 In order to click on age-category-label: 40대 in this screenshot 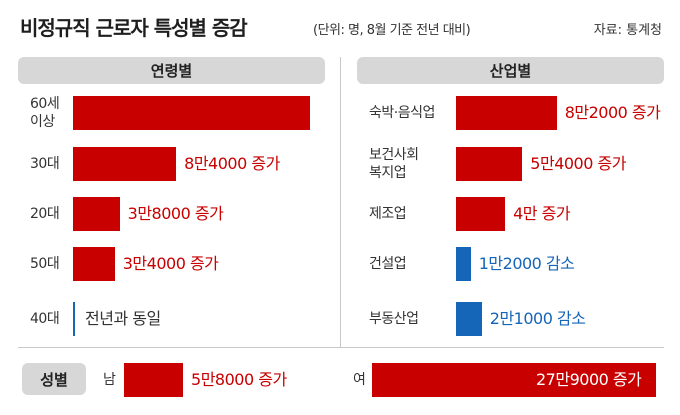, I will do `click(45, 319)`.